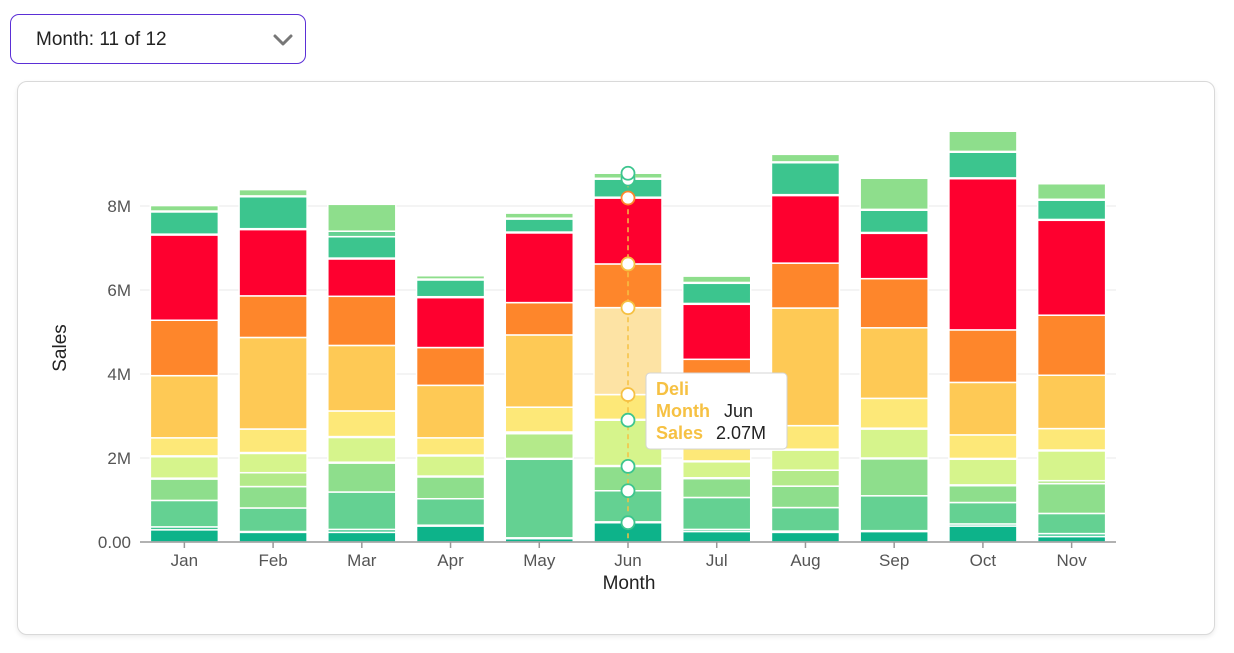  What do you see at coordinates (362, 560) in the screenshot?
I see `x-tick-label: Mar` at bounding box center [362, 560].